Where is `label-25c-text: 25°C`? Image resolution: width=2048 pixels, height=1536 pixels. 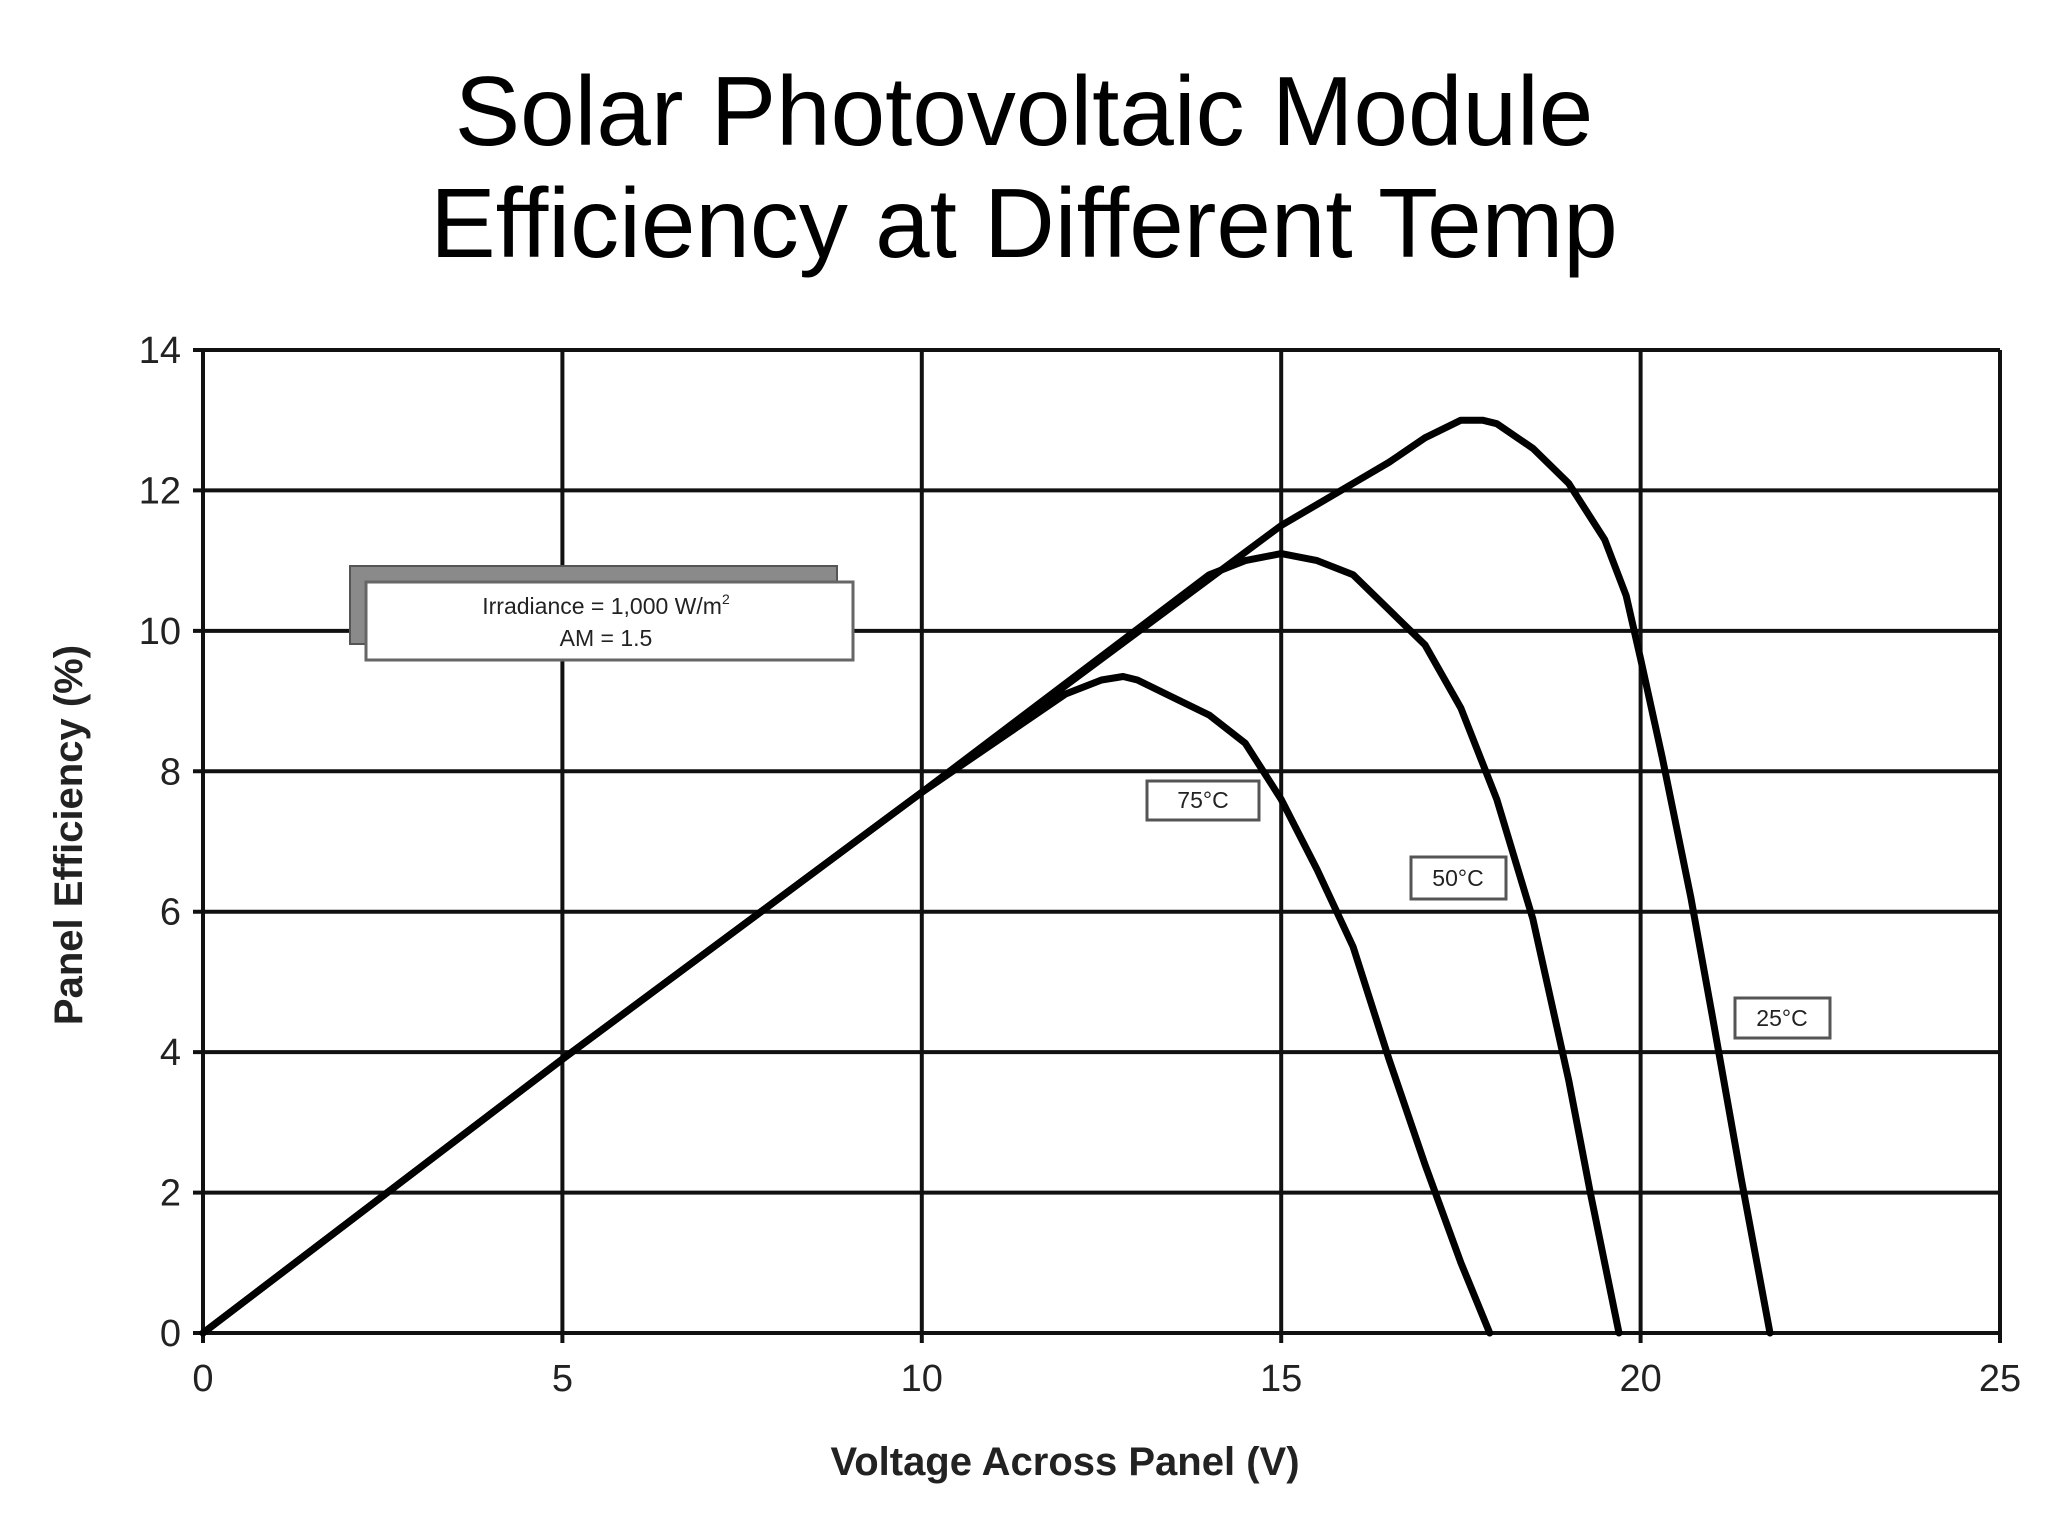
label-25c-text: 25°C is located at coordinates (1781, 1018).